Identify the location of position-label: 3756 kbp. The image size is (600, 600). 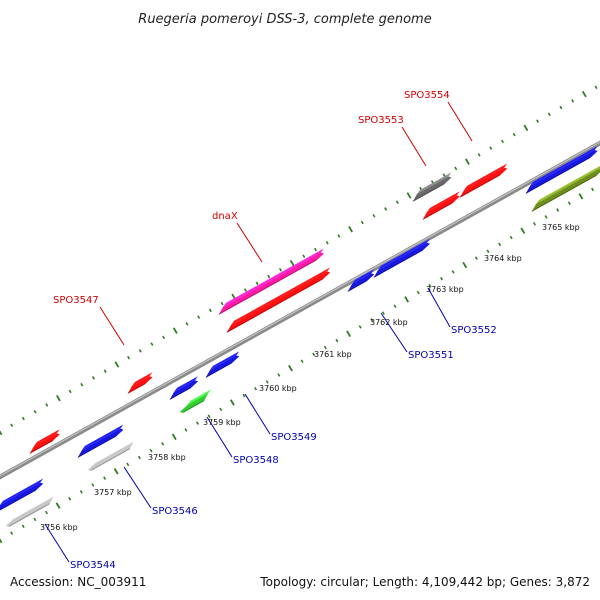
(59, 527).